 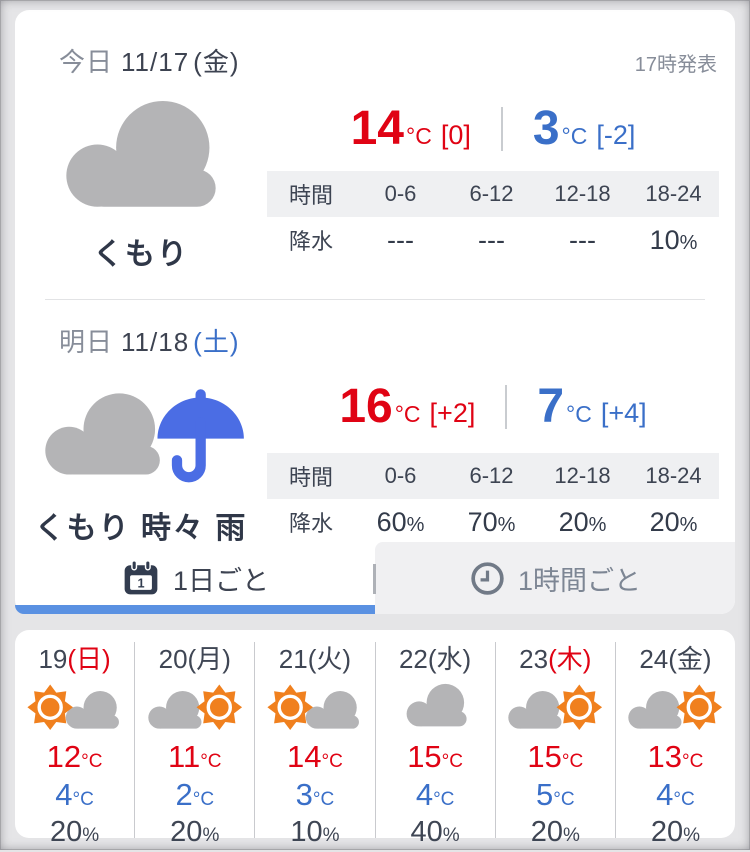 I want to click on precip-cell: 70%, so click(x=491, y=521).